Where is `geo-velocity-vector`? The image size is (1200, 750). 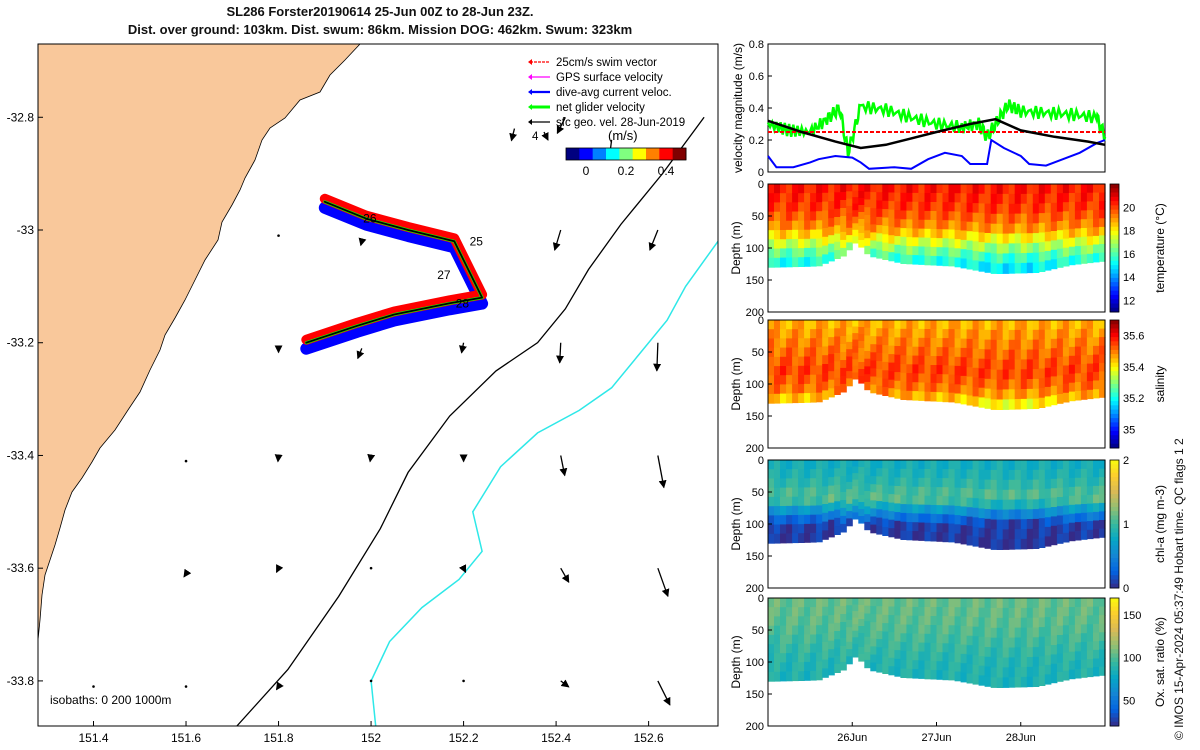
geo-velocity-vector is located at coordinates (557, 240).